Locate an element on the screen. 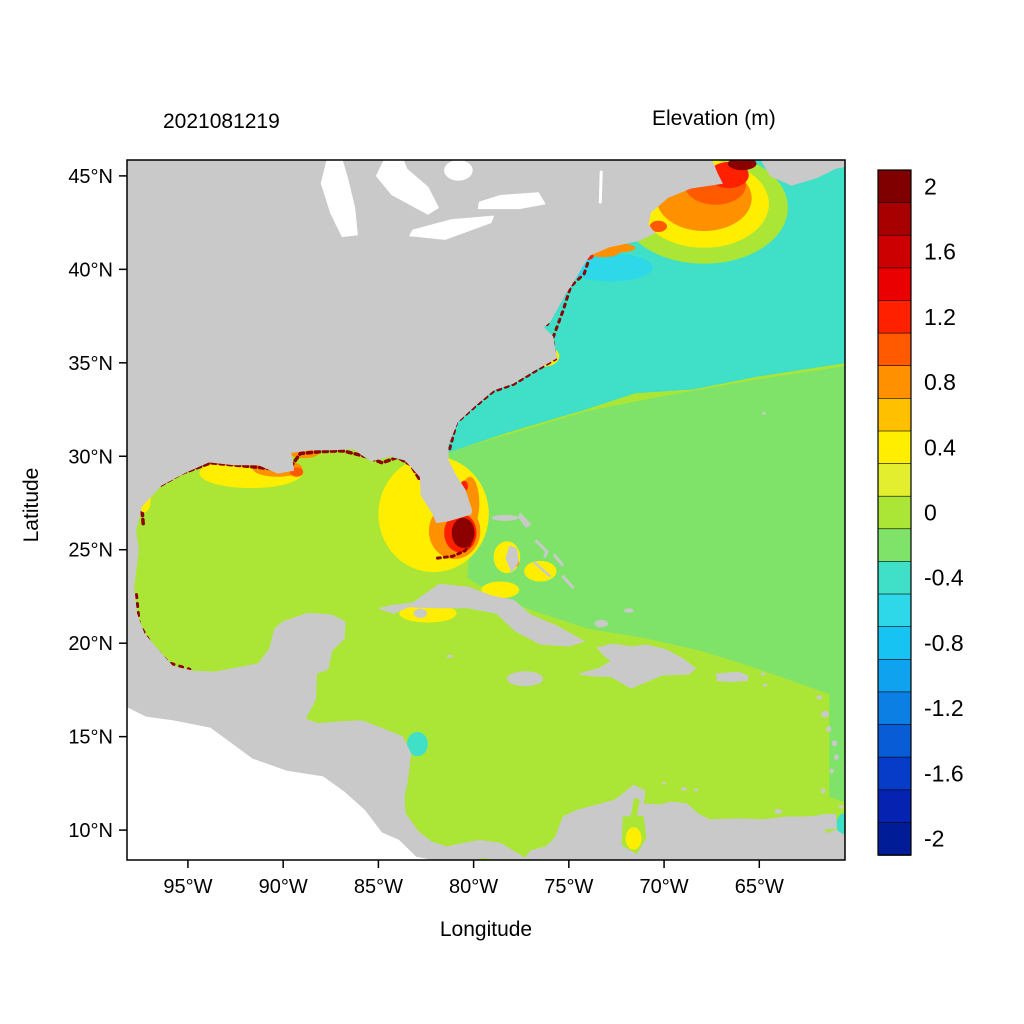 The height and width of the screenshot is (1024, 1024). y-axis-tick-label: 35°N is located at coordinates (90, 364).